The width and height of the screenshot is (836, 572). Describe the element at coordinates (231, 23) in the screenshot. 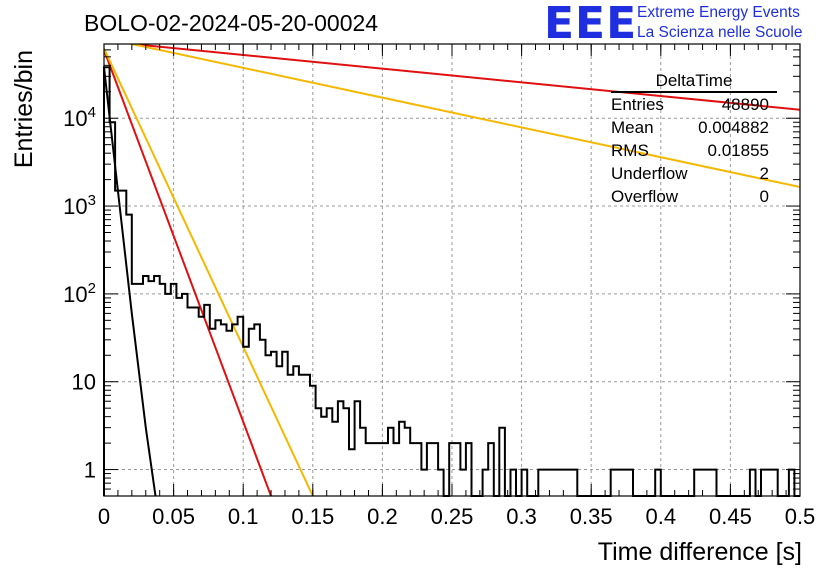

I see `chart-title: BOLO-02-2024-05-20-00024` at that location.